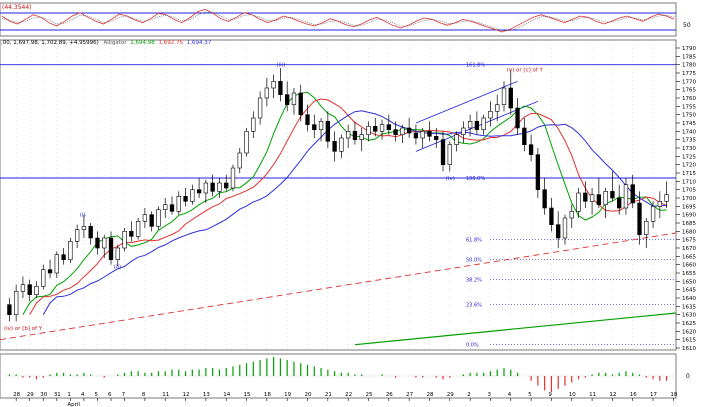 The width and height of the screenshot is (702, 407). I want to click on x-tick-label: 18, so click(673, 395).